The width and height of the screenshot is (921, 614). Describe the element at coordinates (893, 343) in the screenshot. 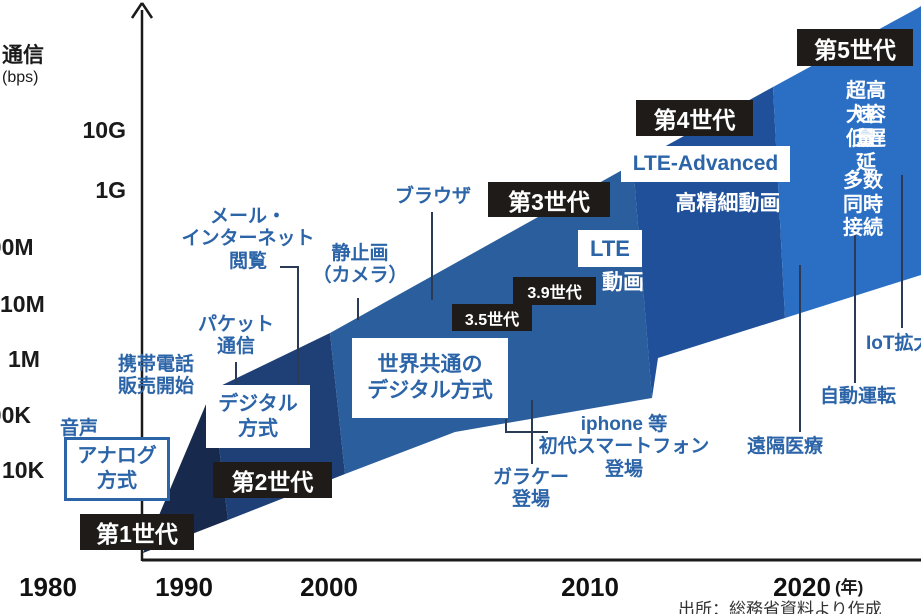

I see `iot-annotation: IoT拡大` at that location.